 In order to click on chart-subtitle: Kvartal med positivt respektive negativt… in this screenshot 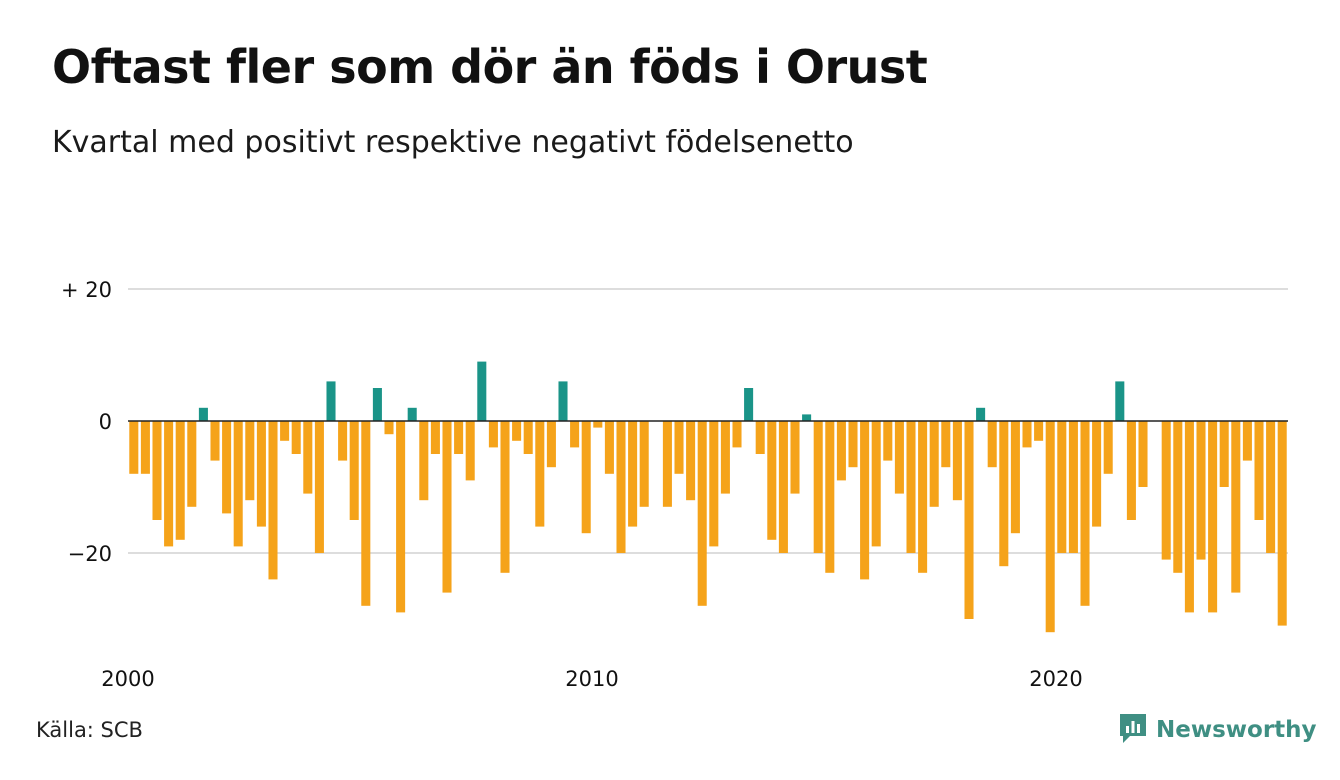, I will do `click(453, 142)`.